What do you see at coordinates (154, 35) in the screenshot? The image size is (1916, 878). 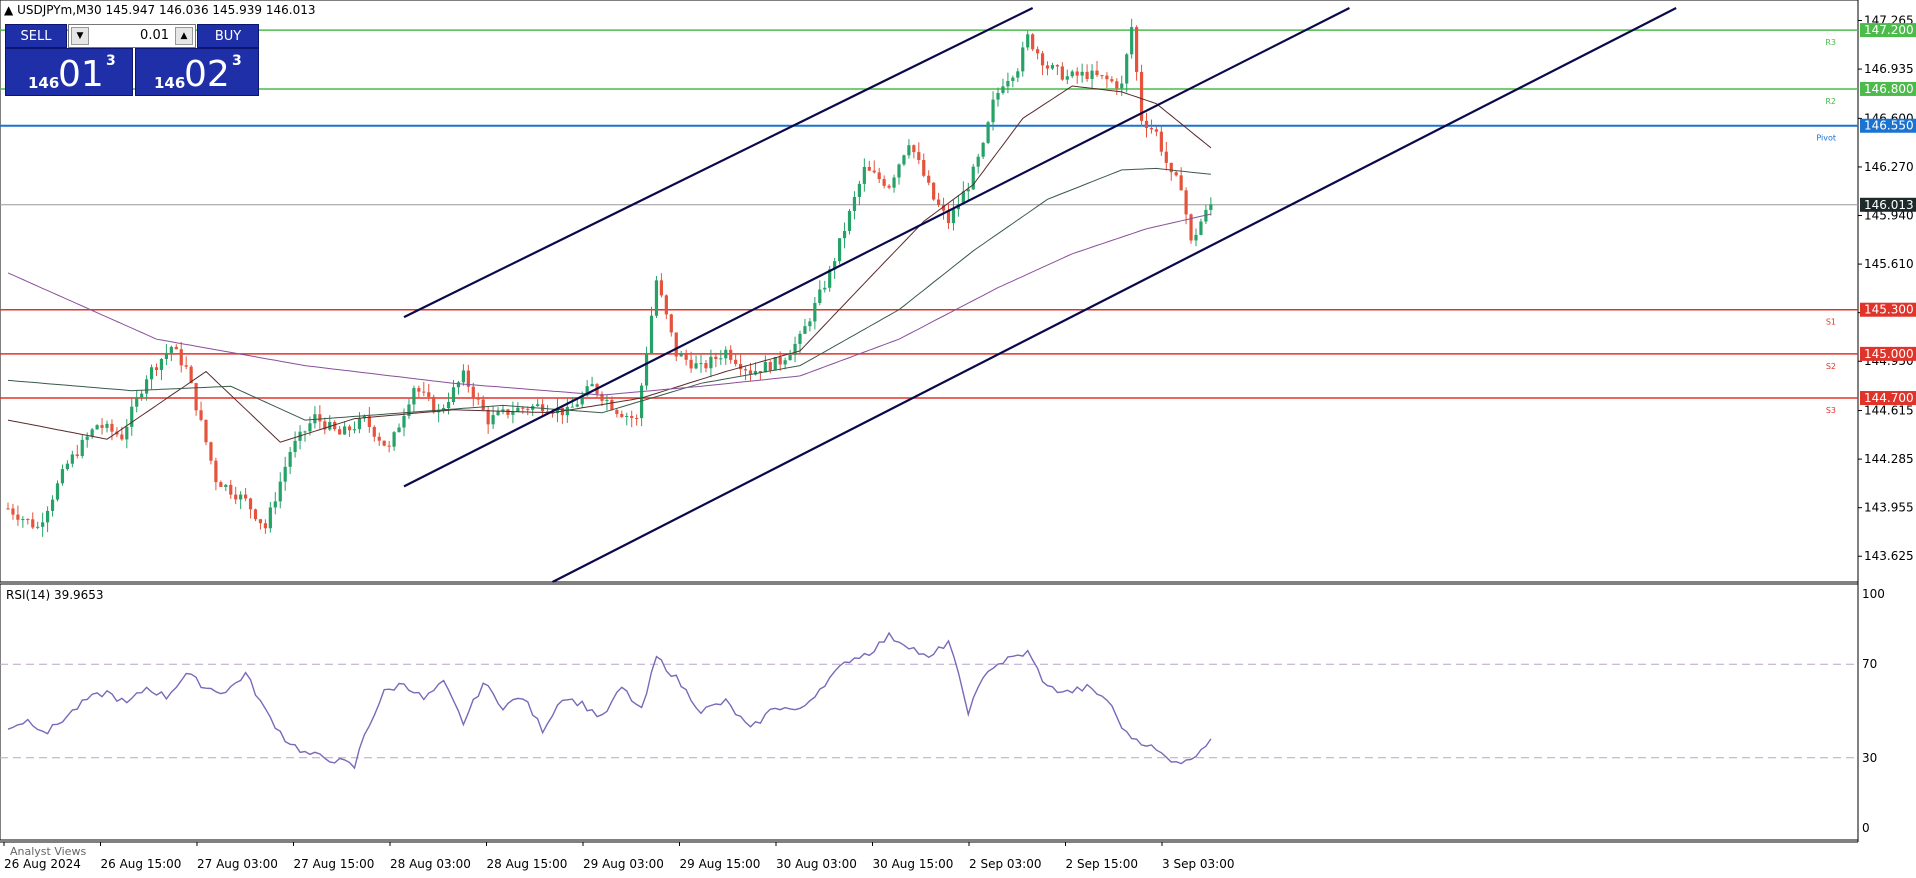 I see `lot-size-value: 0.01` at bounding box center [154, 35].